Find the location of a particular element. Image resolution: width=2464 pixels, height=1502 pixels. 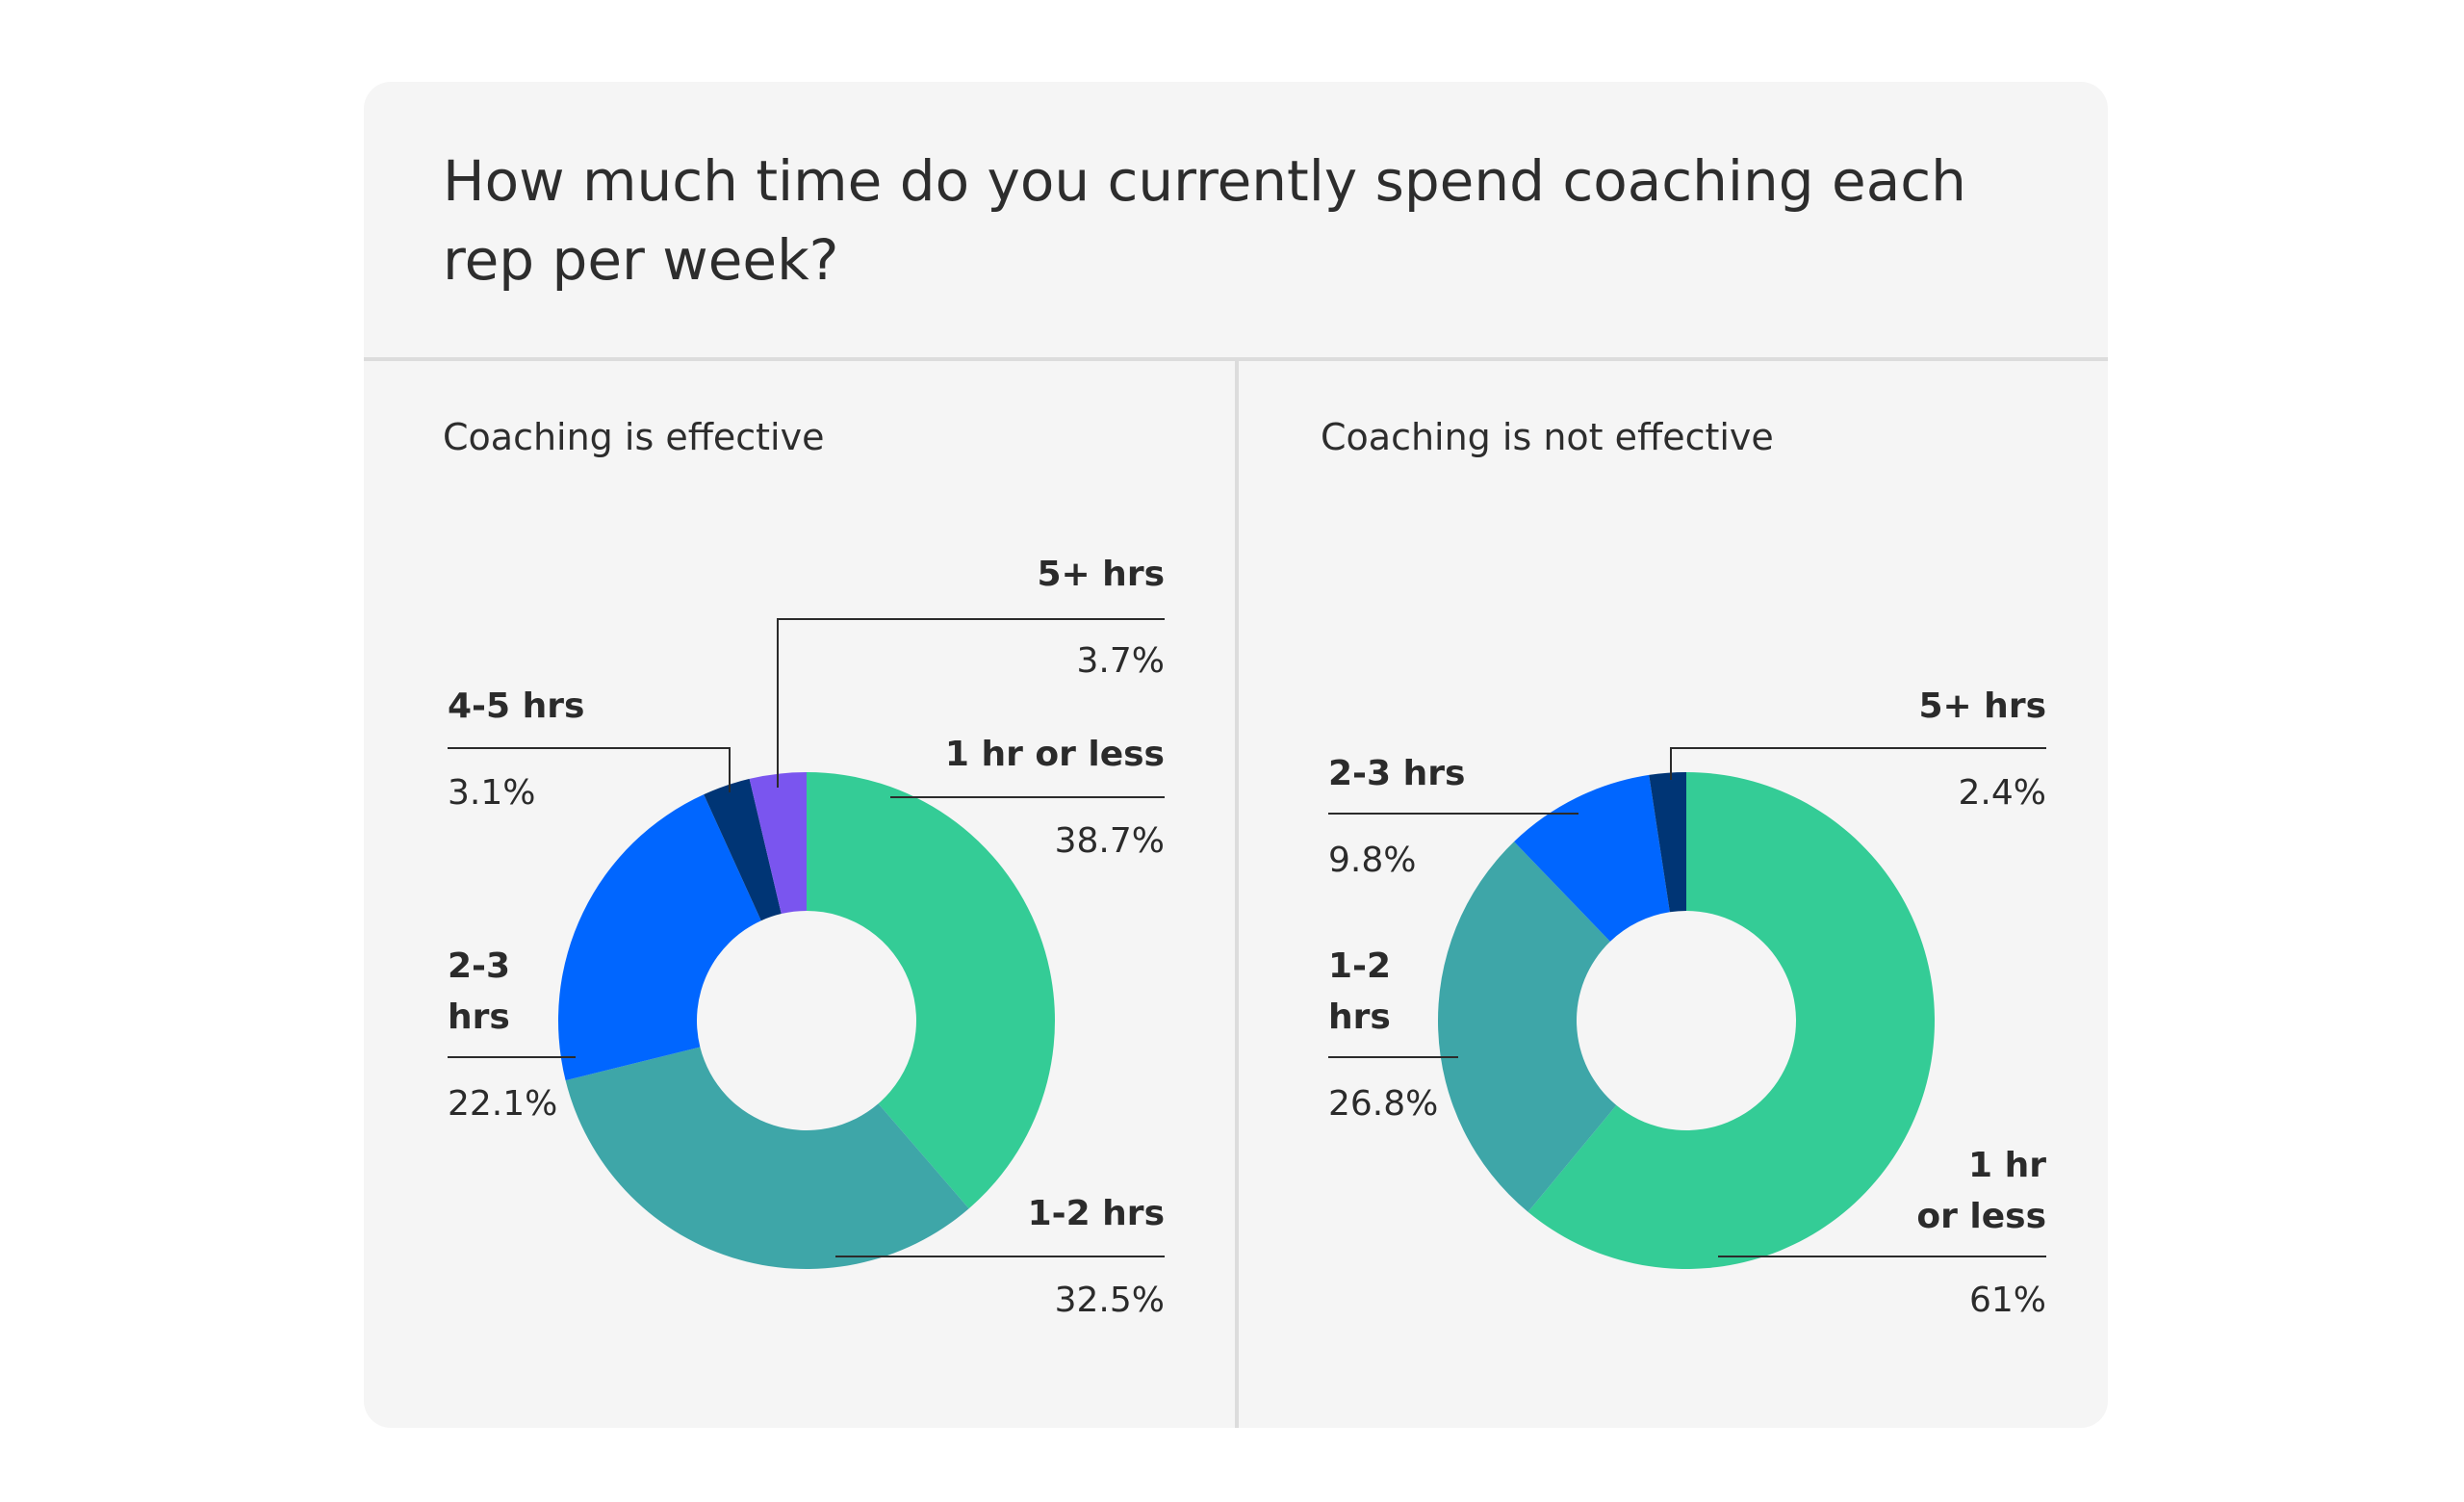

slice-value-4-5-hrs: 3.1% is located at coordinates (491, 793).